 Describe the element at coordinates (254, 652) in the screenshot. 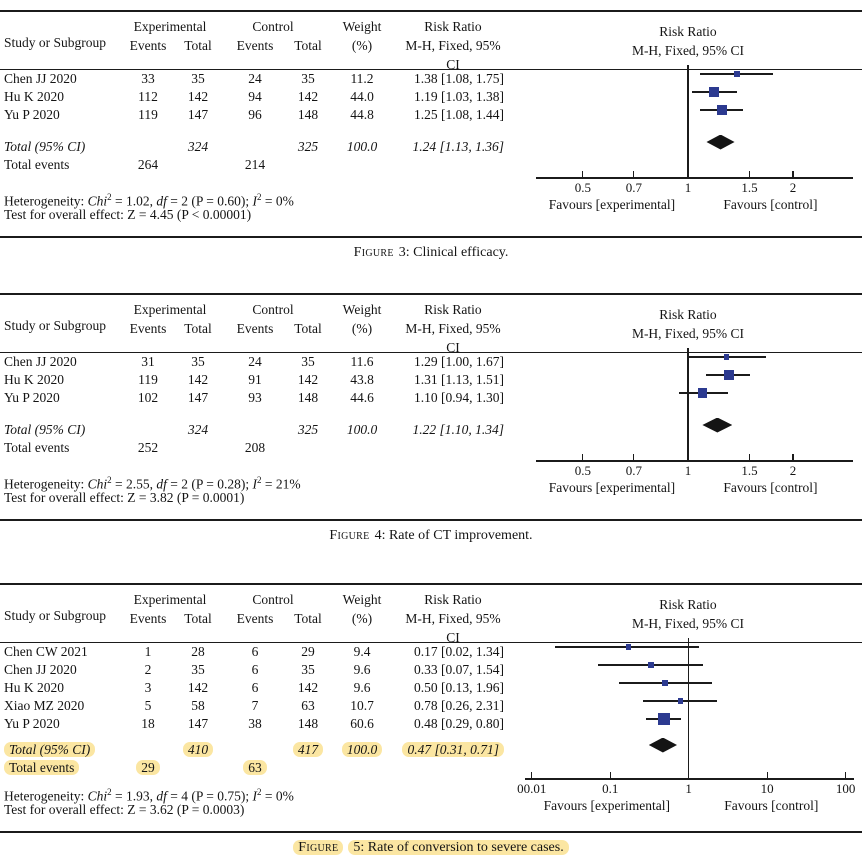

I see `study-row: Chen CW 2021 1 28 6 29 9.4 0.17 [0.02, 1.34]` at that location.